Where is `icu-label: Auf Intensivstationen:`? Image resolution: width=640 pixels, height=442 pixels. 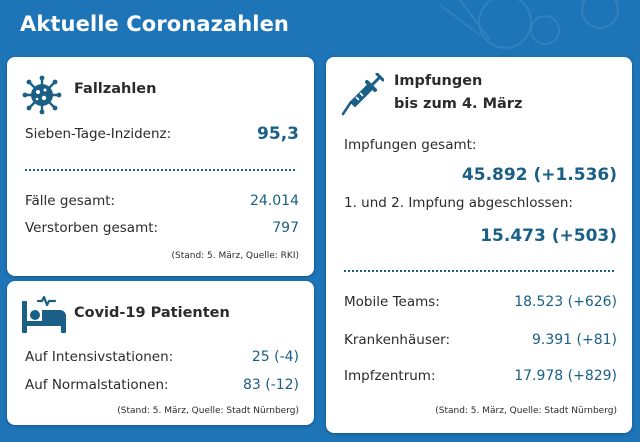 icu-label: Auf Intensivstationen: is located at coordinates (99, 357).